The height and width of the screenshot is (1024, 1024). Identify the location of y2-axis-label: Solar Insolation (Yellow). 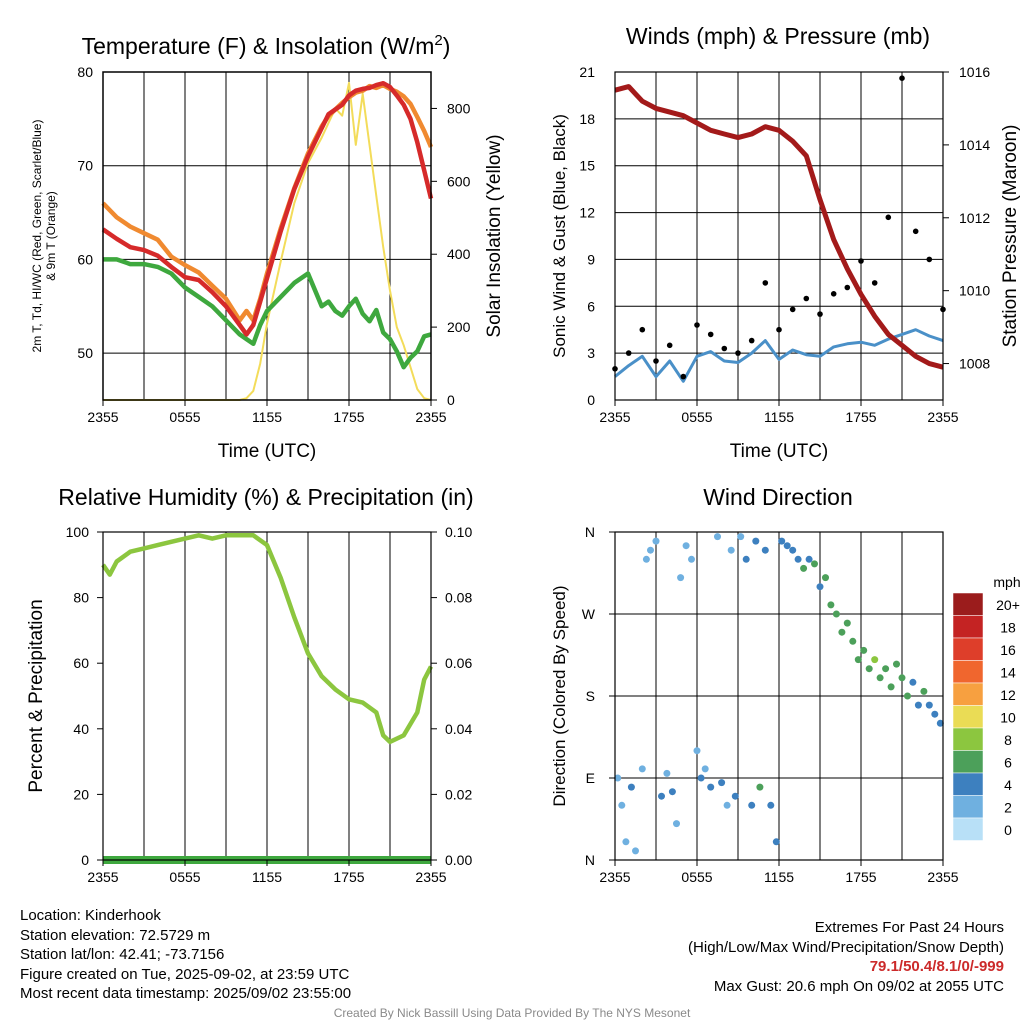
(494, 235).